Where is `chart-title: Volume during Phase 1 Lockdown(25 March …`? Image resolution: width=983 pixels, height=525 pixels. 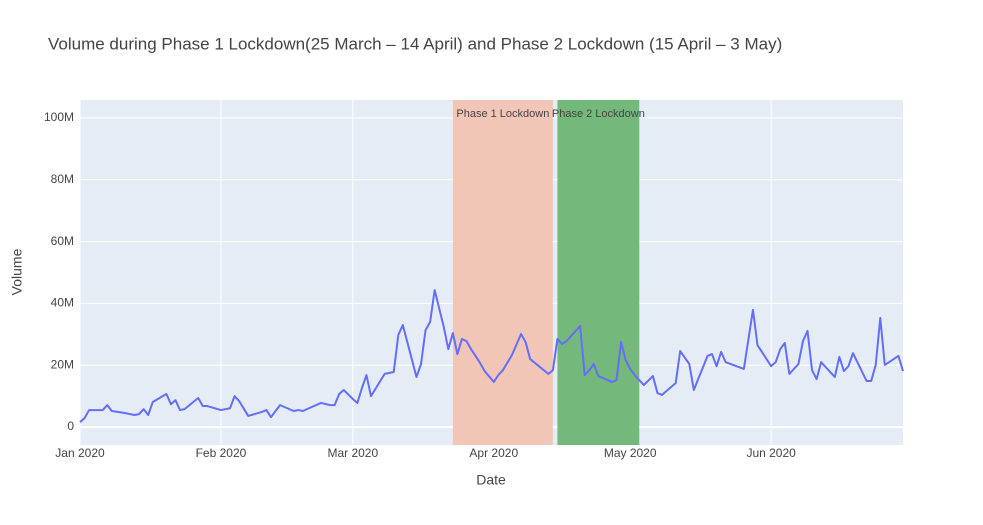 chart-title: Volume during Phase 1 Lockdown(25 March … is located at coordinates (415, 43).